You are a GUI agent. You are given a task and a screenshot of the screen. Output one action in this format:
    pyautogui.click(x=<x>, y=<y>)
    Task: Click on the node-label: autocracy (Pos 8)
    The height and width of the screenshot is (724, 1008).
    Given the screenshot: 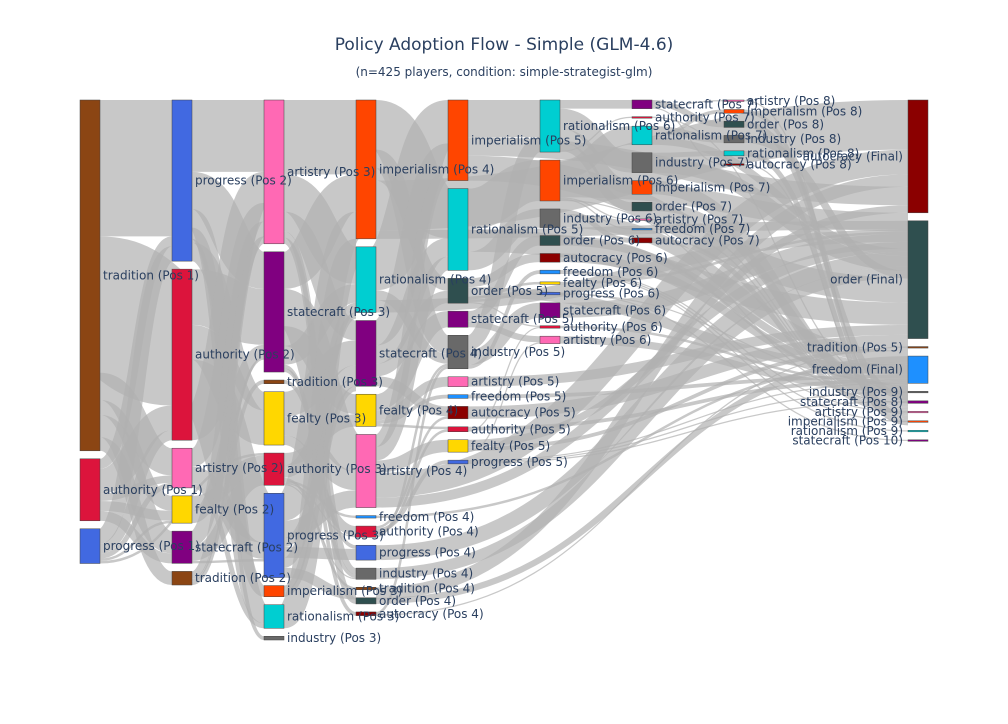 What is the action you would take?
    pyautogui.click(x=799, y=165)
    